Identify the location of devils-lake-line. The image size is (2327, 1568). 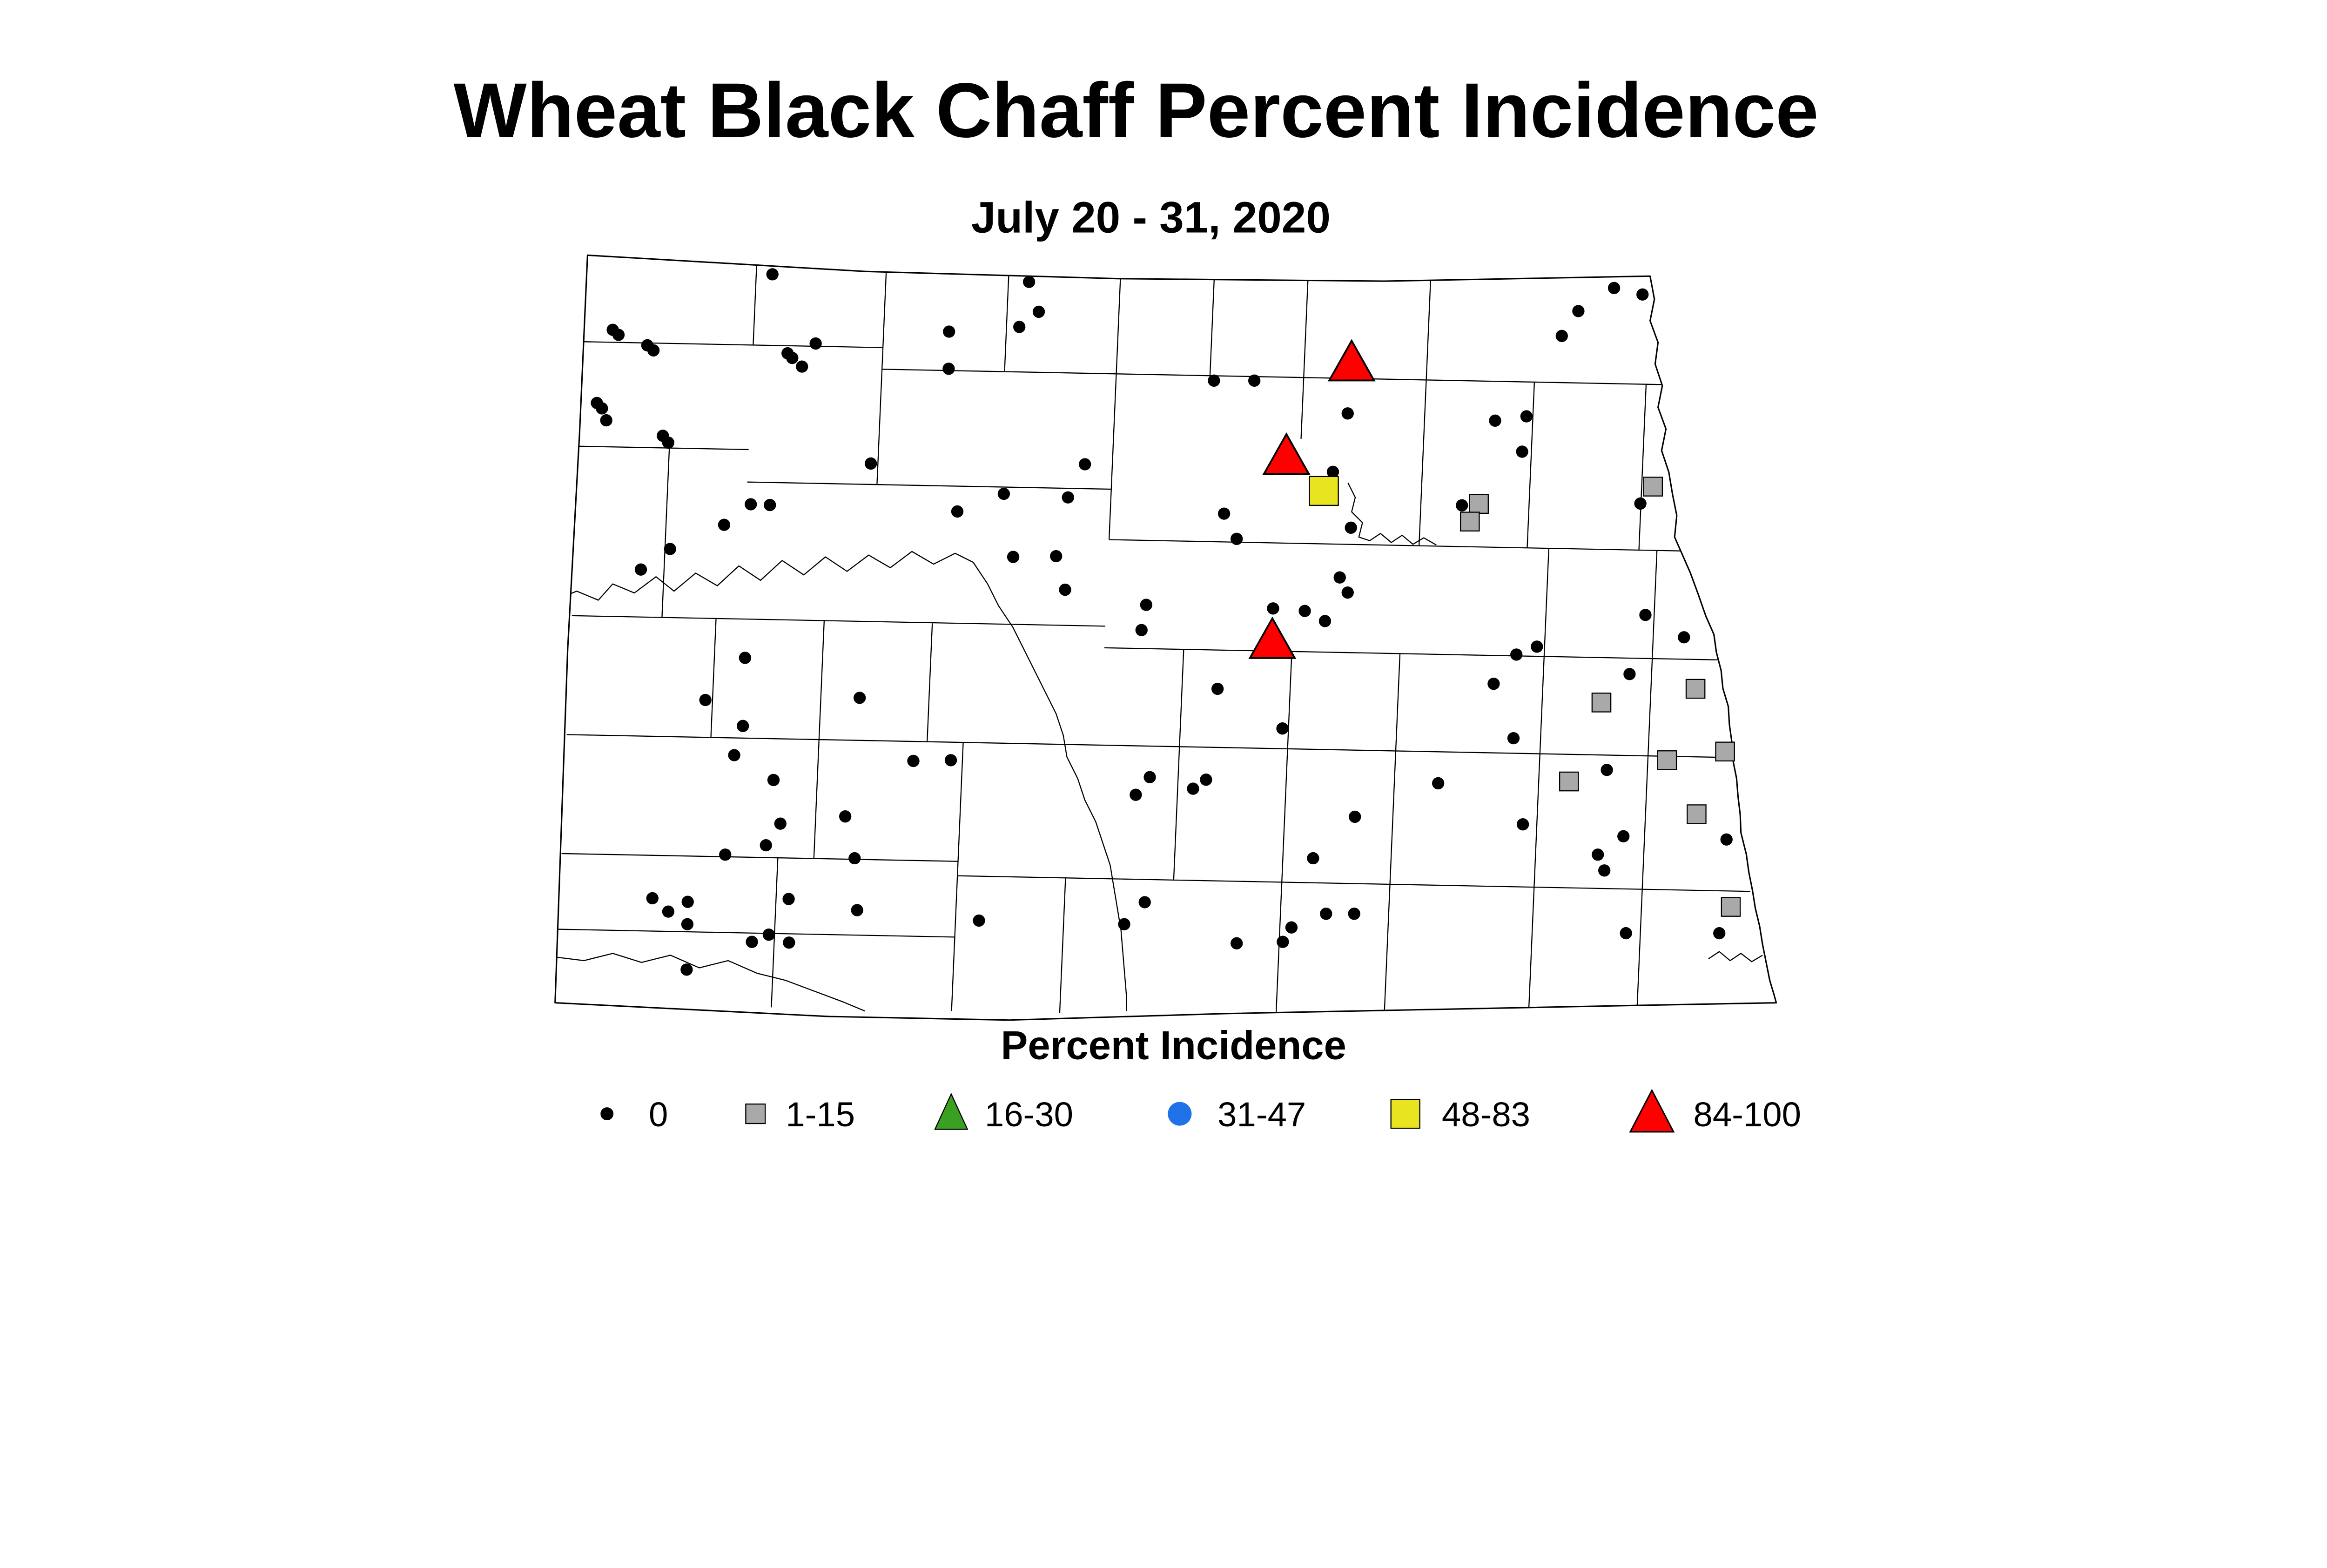
(1392, 514).